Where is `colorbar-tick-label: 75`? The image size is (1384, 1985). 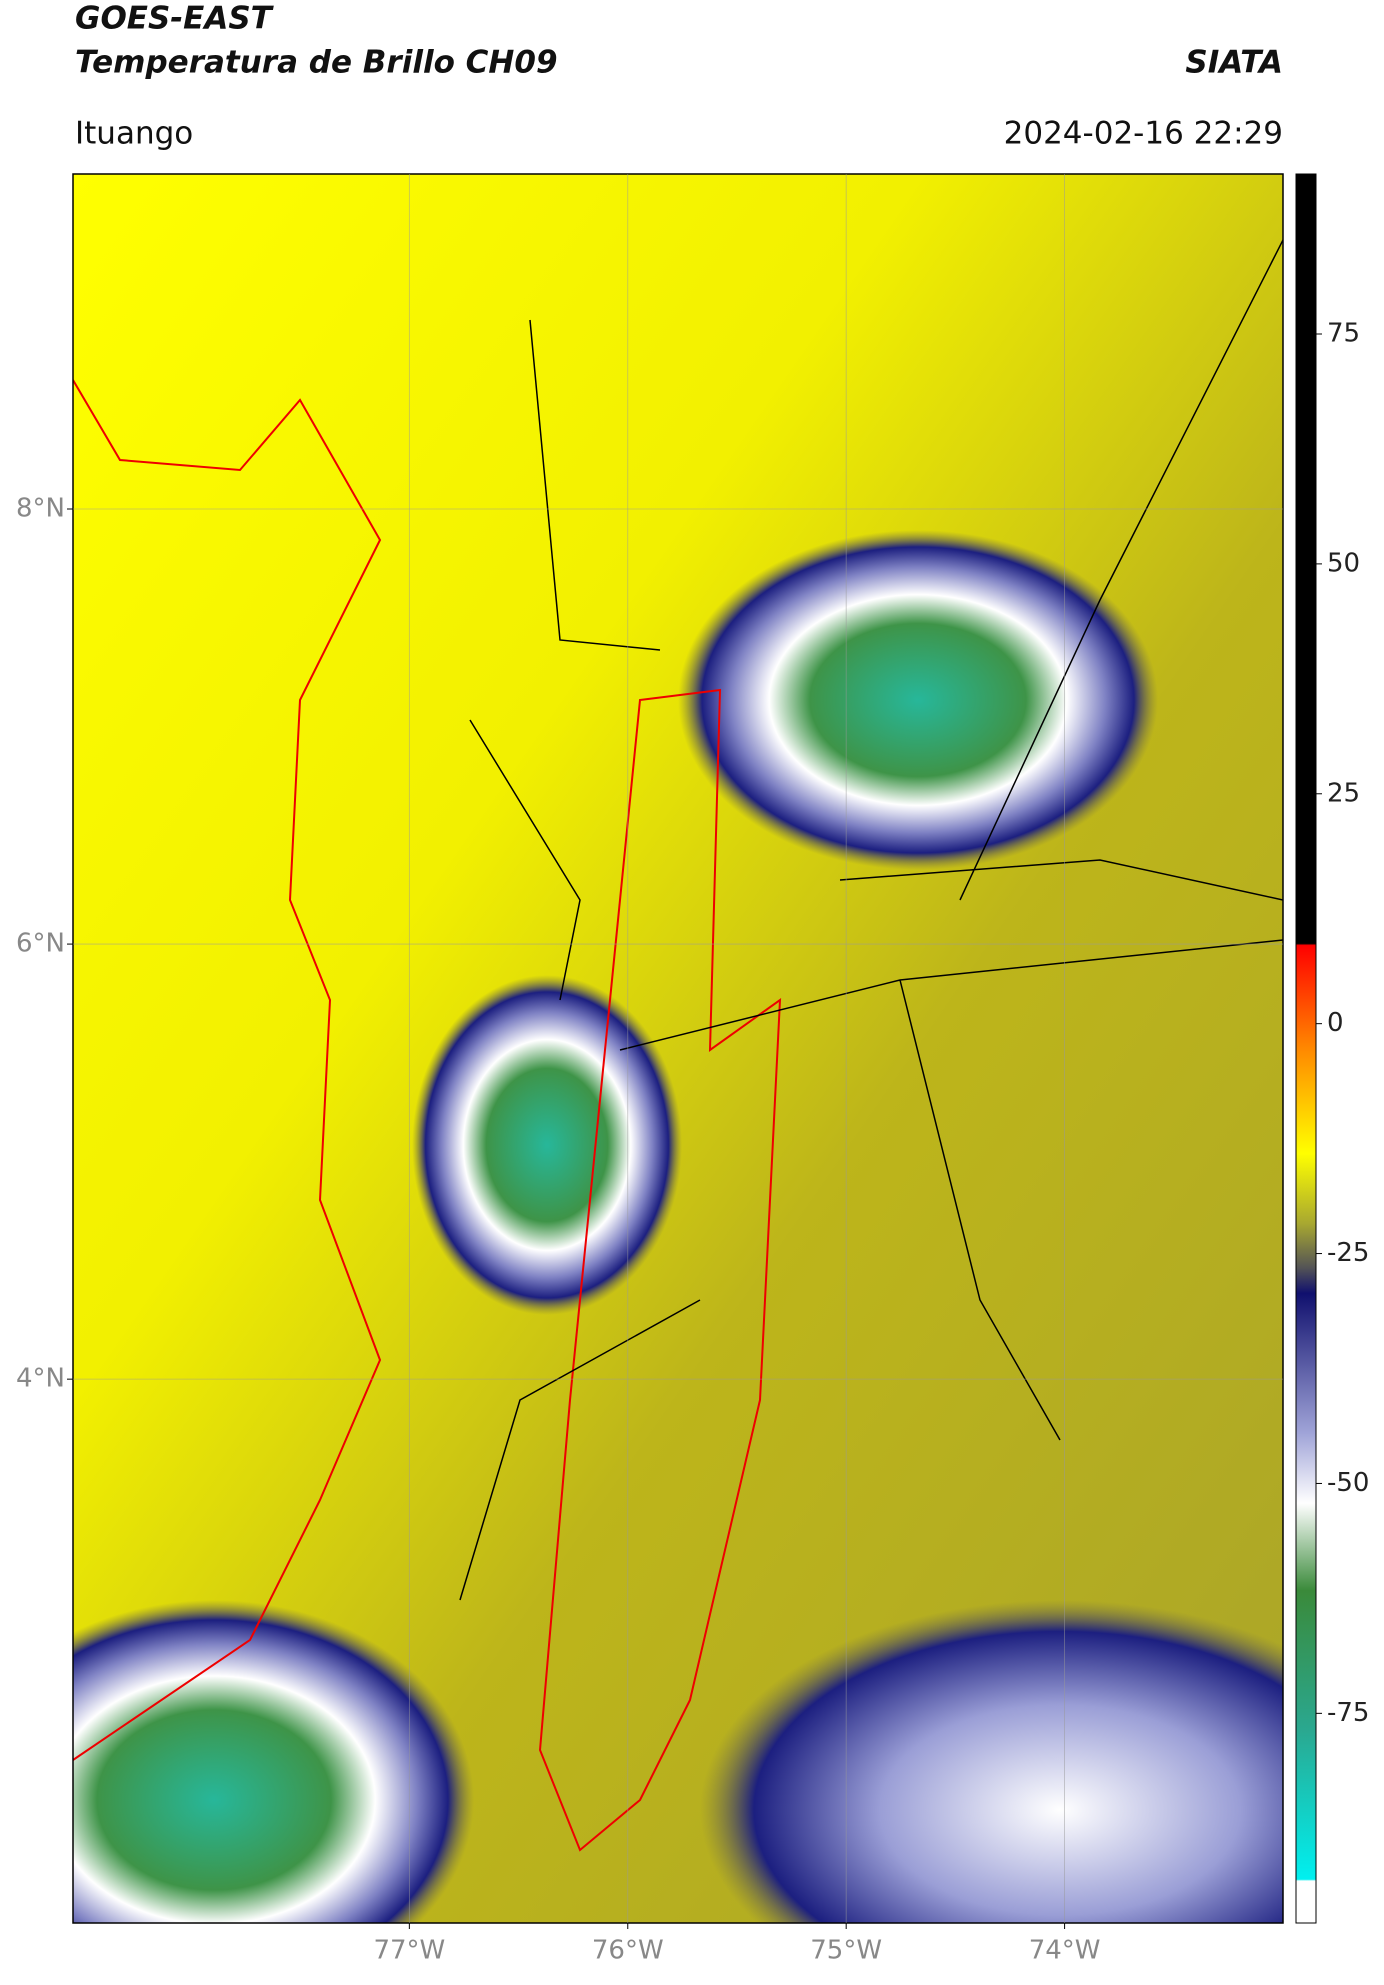
colorbar-tick-label: 75 is located at coordinates (1343, 334).